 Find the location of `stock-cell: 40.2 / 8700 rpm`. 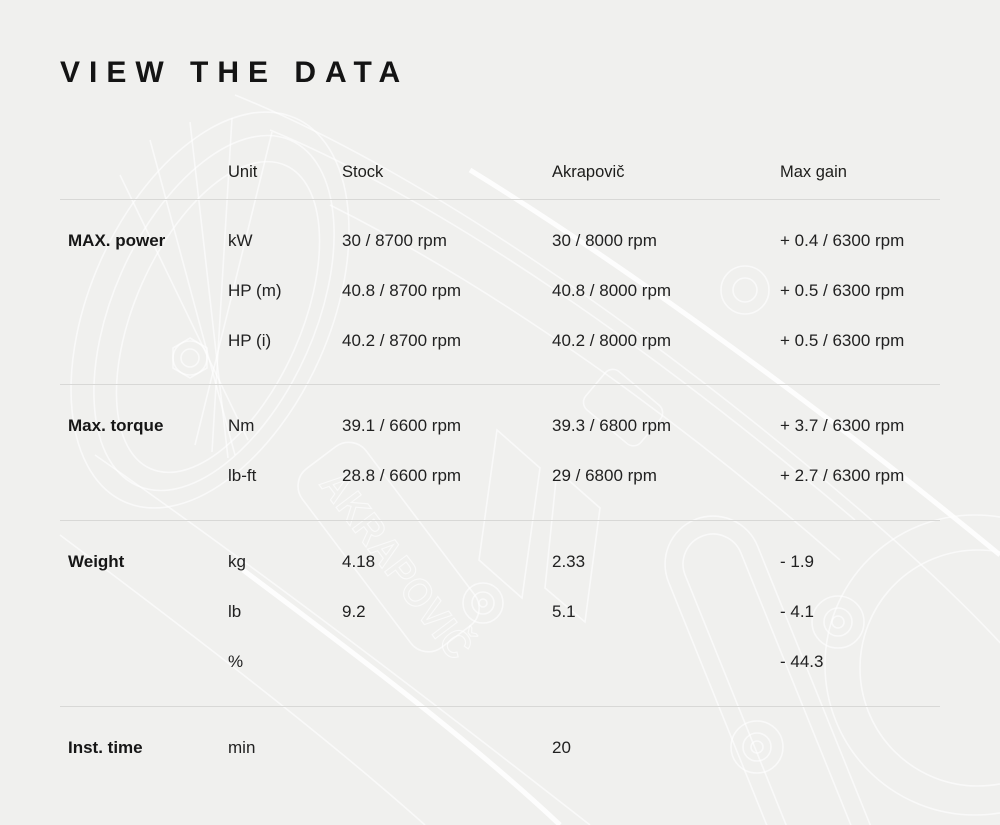

stock-cell: 40.2 / 8700 rpm is located at coordinates (402, 340).